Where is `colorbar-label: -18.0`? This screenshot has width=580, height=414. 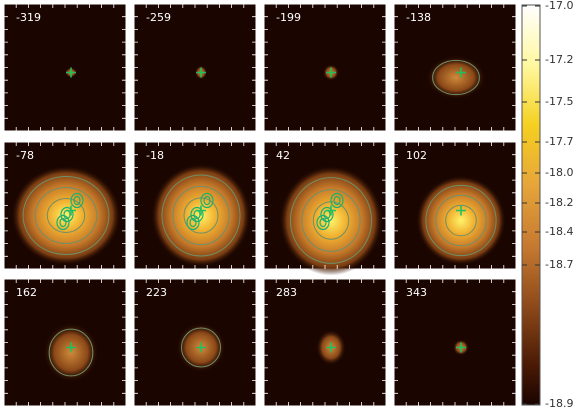
colorbar-label: -18.0 is located at coordinates (559, 172).